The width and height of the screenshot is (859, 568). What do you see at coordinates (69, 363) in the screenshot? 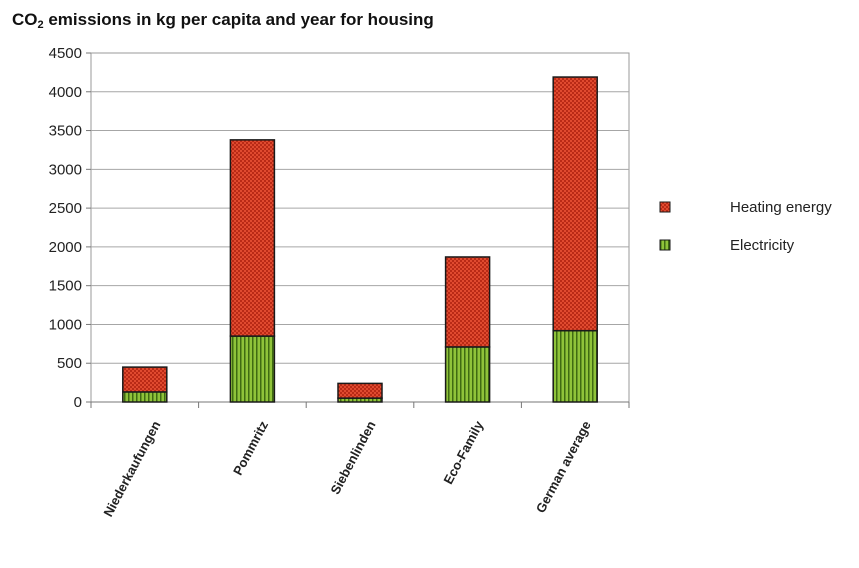
I see `y-tick-label: 500` at bounding box center [69, 363].